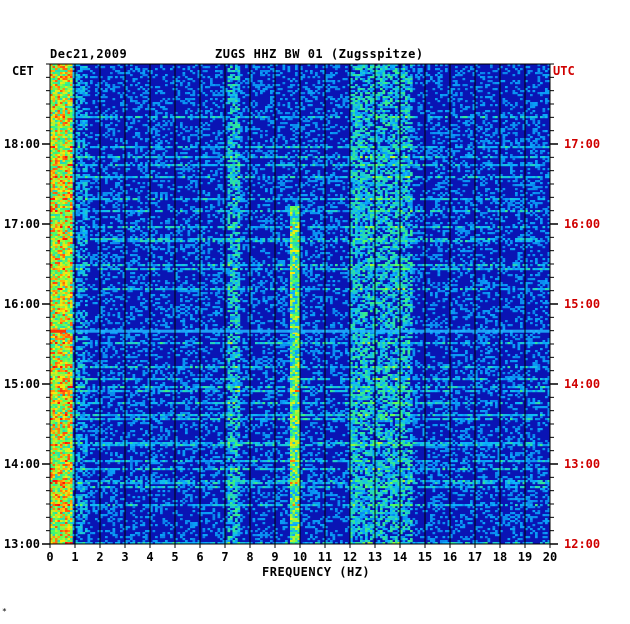 The image size is (630, 624). What do you see at coordinates (475, 557) in the screenshot?
I see `x-tick-label: 17` at bounding box center [475, 557].